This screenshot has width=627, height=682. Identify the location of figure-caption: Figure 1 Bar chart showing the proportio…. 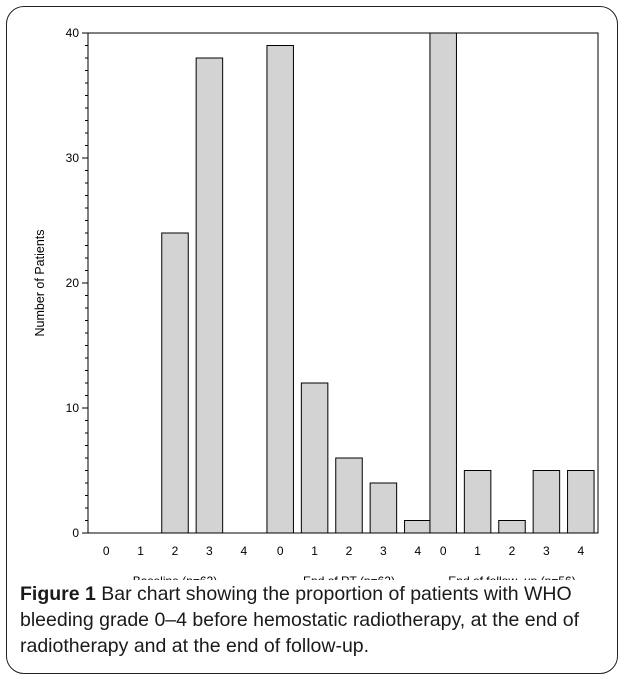
(315, 620).